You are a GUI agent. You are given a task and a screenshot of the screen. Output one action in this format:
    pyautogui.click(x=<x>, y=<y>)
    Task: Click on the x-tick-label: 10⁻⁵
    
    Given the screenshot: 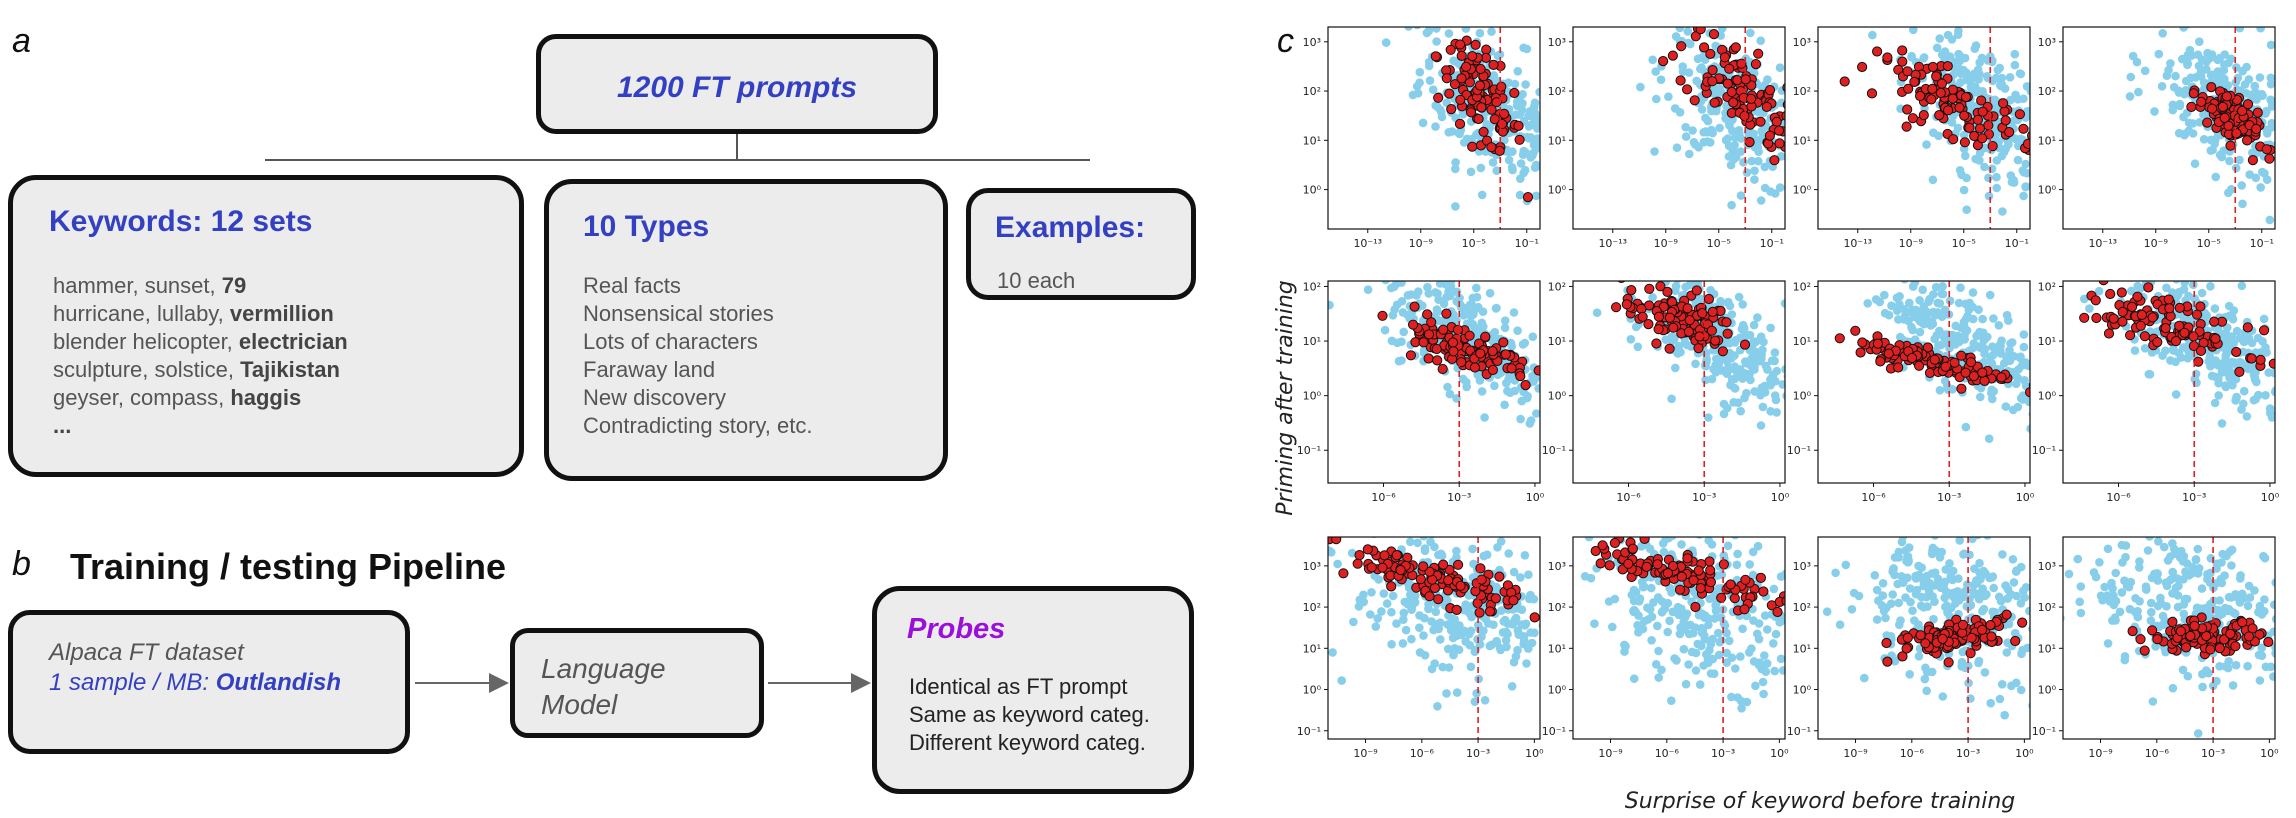 What is the action you would take?
    pyautogui.click(x=1474, y=243)
    